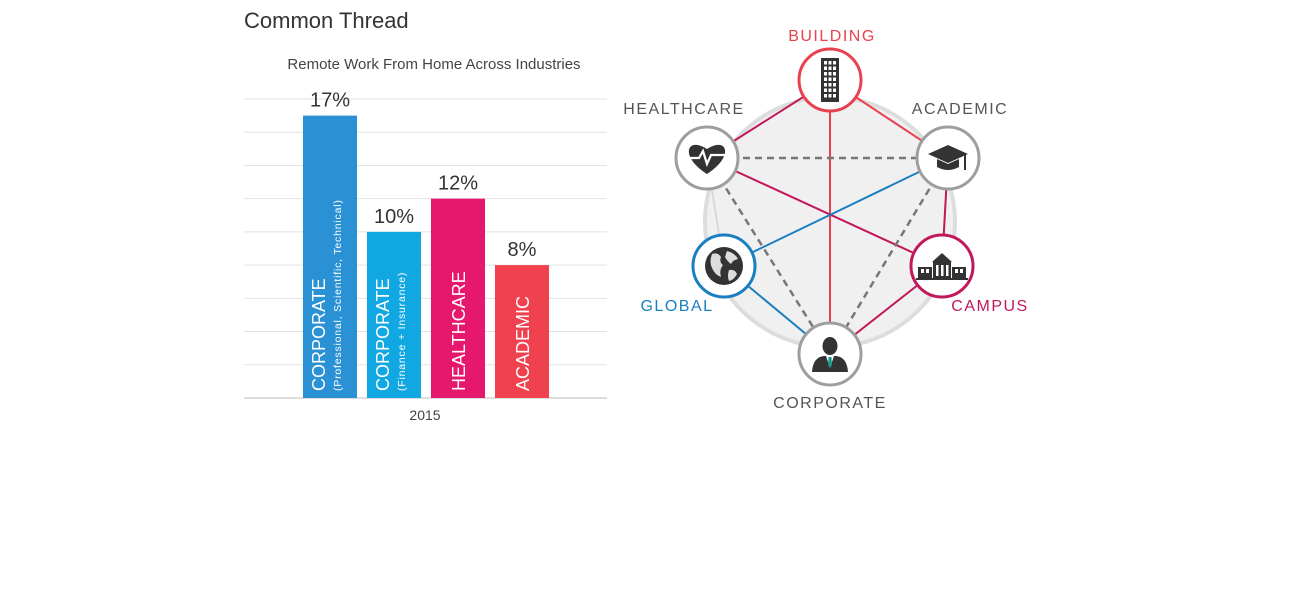  What do you see at coordinates (522, 250) in the screenshot?
I see `bar-value-label: 8%` at bounding box center [522, 250].